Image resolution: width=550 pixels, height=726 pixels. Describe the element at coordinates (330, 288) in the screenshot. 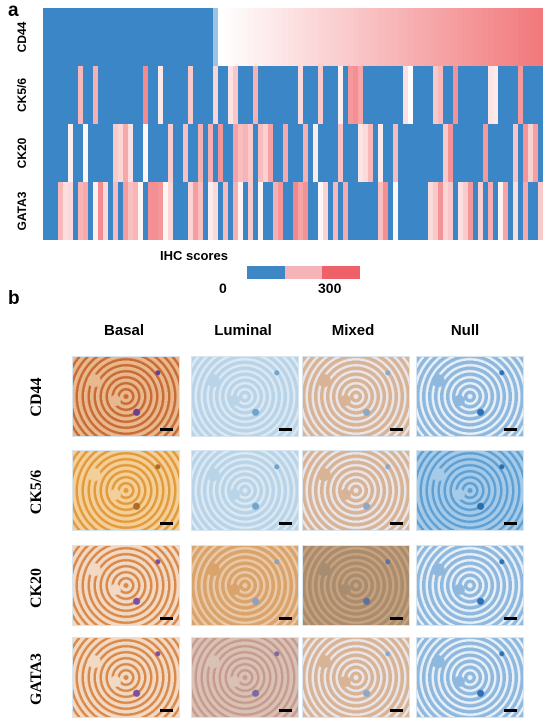

I see `legend-max-label: 300` at that location.